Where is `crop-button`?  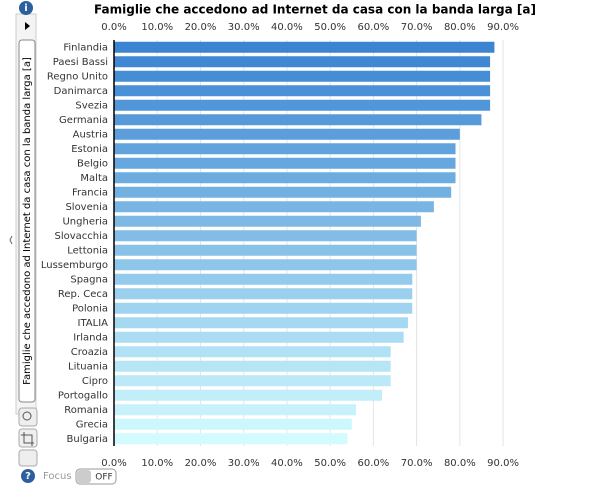 crop-button is located at coordinates (28, 438).